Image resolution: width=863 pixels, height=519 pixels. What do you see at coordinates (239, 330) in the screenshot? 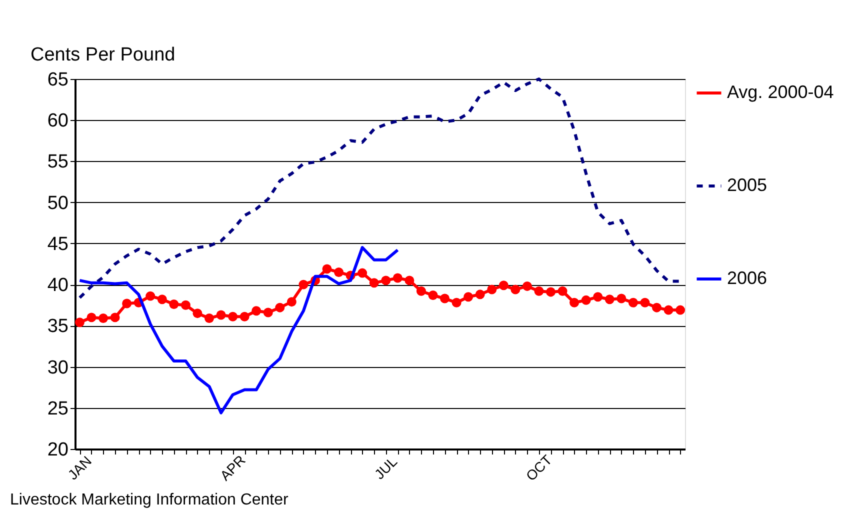
I see `line-series` at bounding box center [239, 330].